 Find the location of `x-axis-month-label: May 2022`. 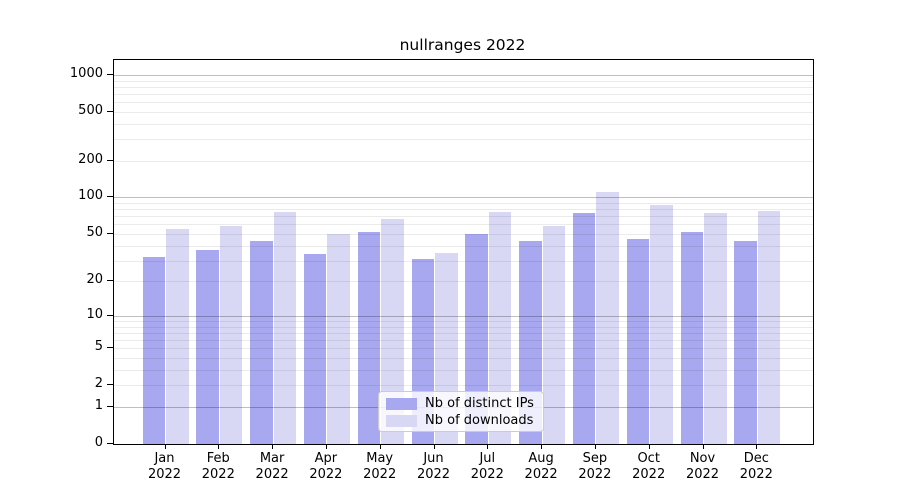

x-axis-month-label: May 2022 is located at coordinates (380, 466).